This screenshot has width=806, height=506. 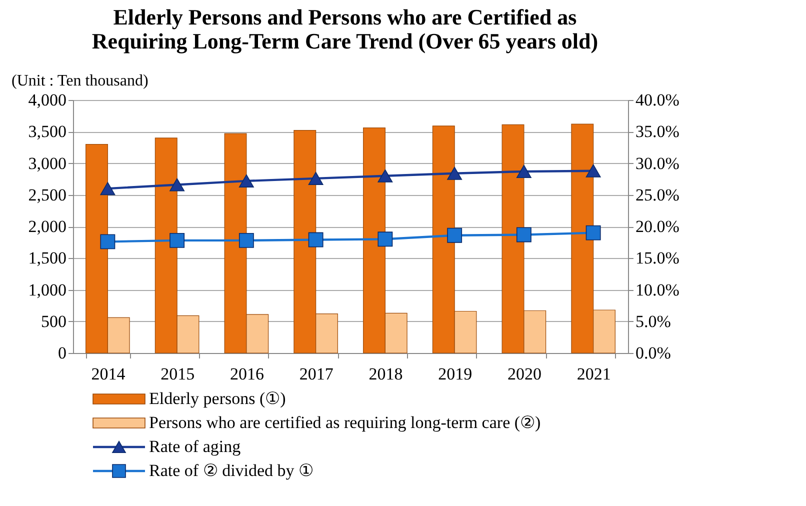 I want to click on y2-tick-label: 20.0%, so click(x=658, y=226).